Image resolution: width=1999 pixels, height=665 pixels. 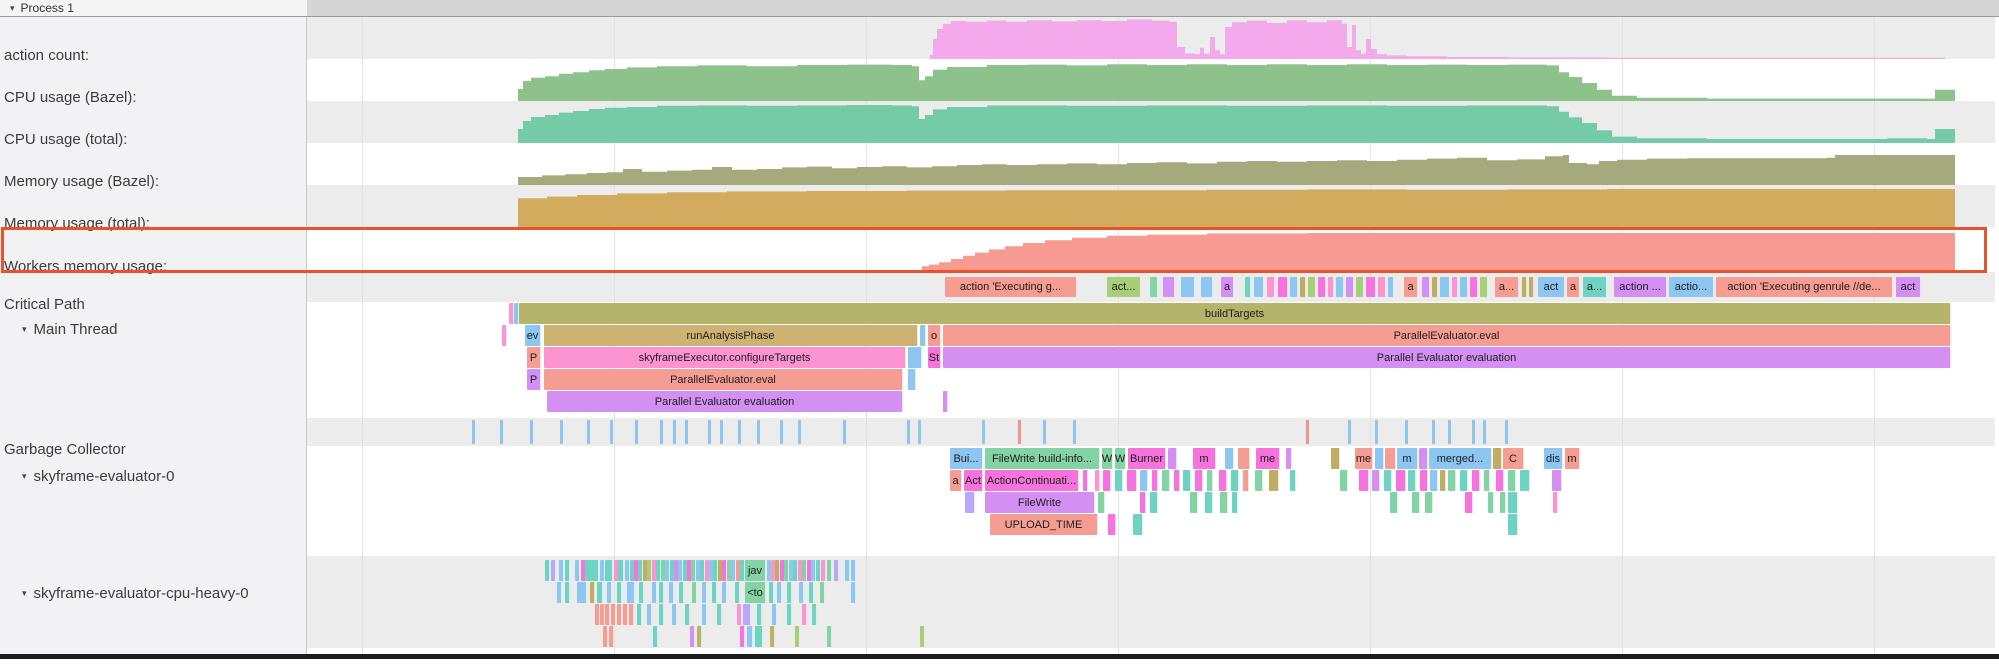 I want to click on track-label-skyframe-evaluator-0: ▾ skyframe-evaluator-0, so click(x=98, y=476).